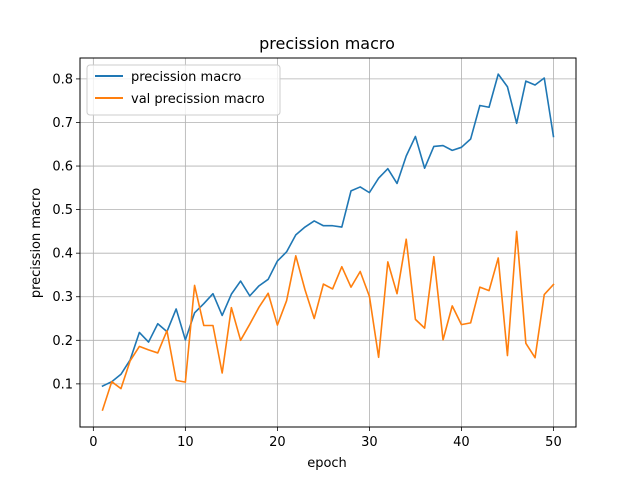  Describe the element at coordinates (62, 254) in the screenshot. I see `y-tick-label: 0.4` at that location.